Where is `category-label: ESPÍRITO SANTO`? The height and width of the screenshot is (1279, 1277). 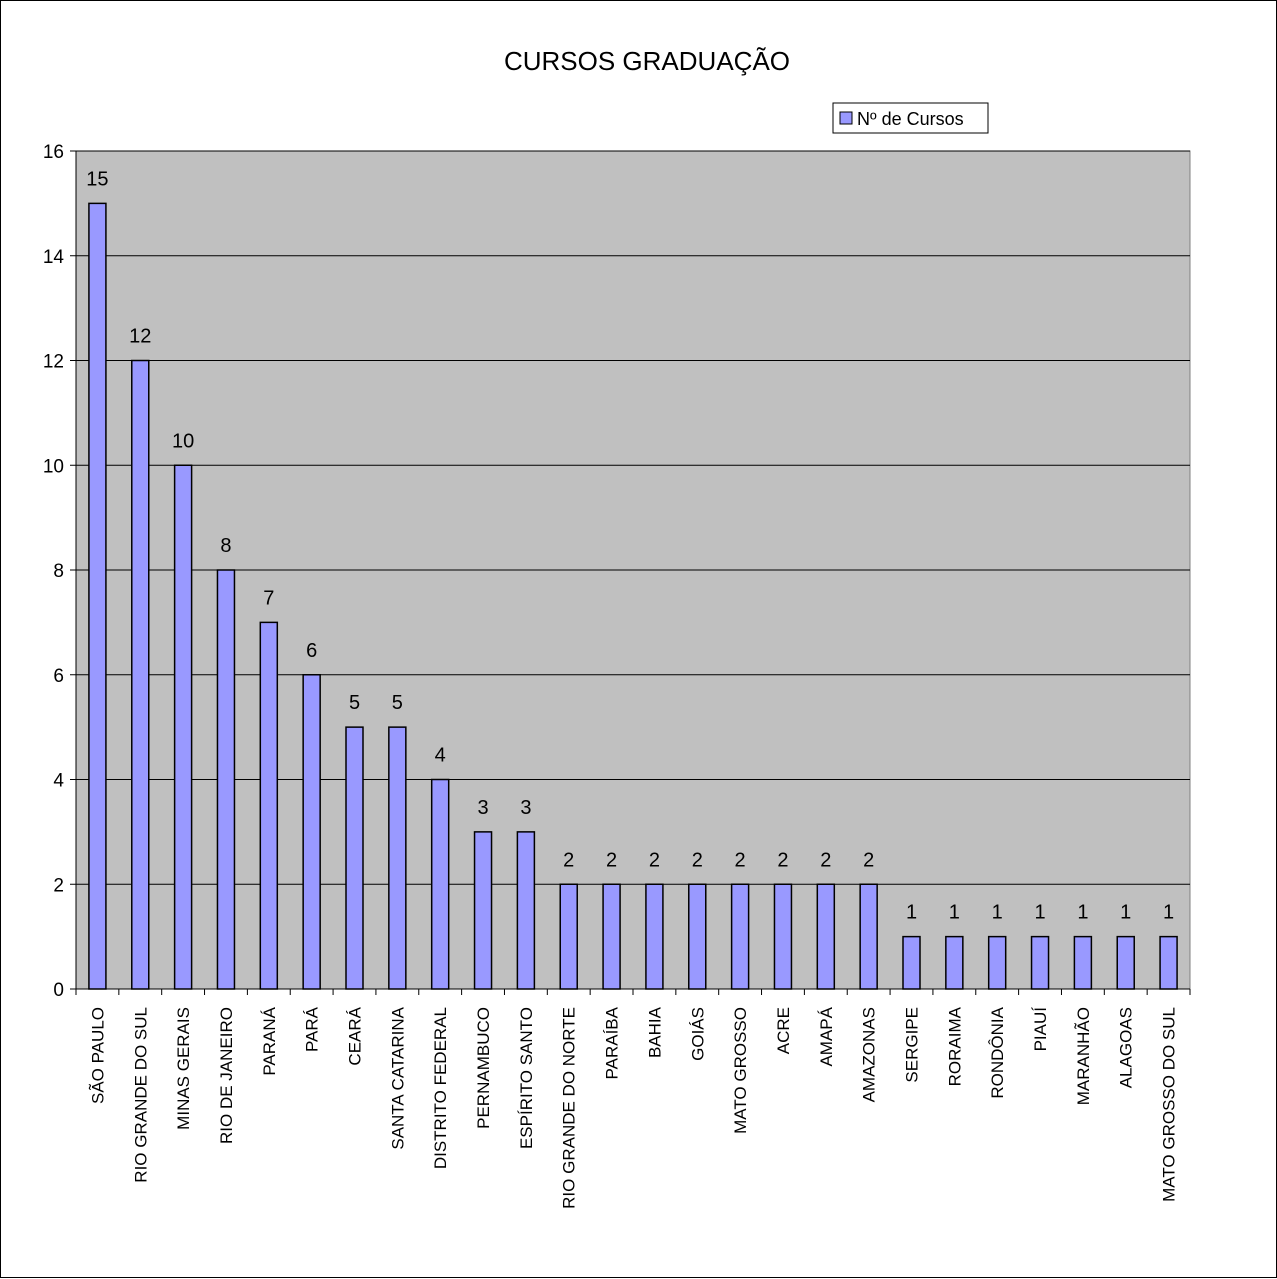
category-label: ESPÍRITO SANTO is located at coordinates (526, 1078).